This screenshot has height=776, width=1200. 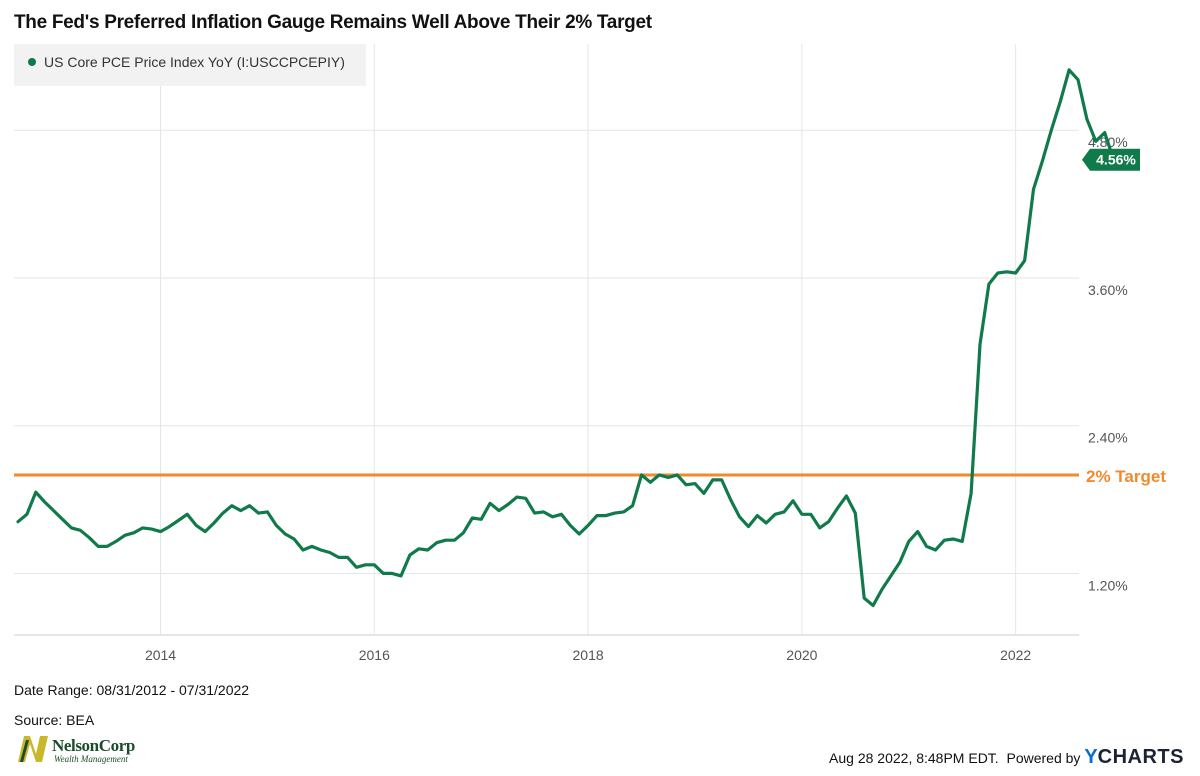 What do you see at coordinates (93, 745) in the screenshot?
I see `logo-wordmark: NelsonCorp` at bounding box center [93, 745].